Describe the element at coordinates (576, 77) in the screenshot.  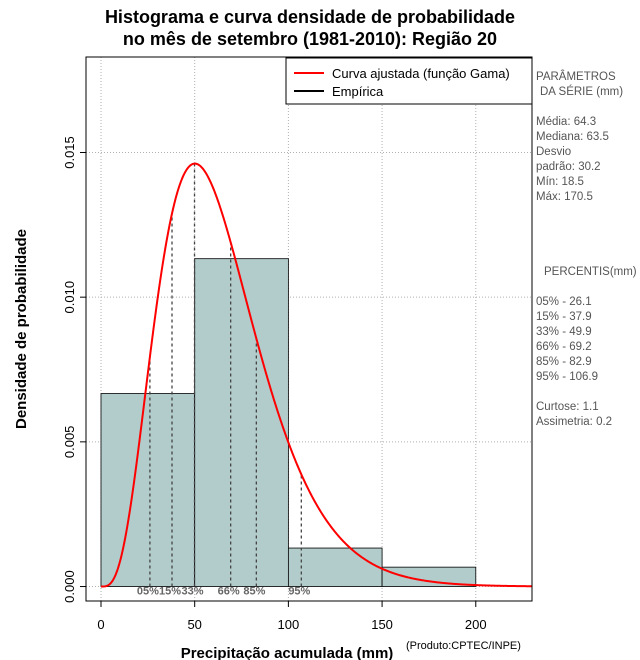
I see `params-header-1: PARÂMETROS` at that location.